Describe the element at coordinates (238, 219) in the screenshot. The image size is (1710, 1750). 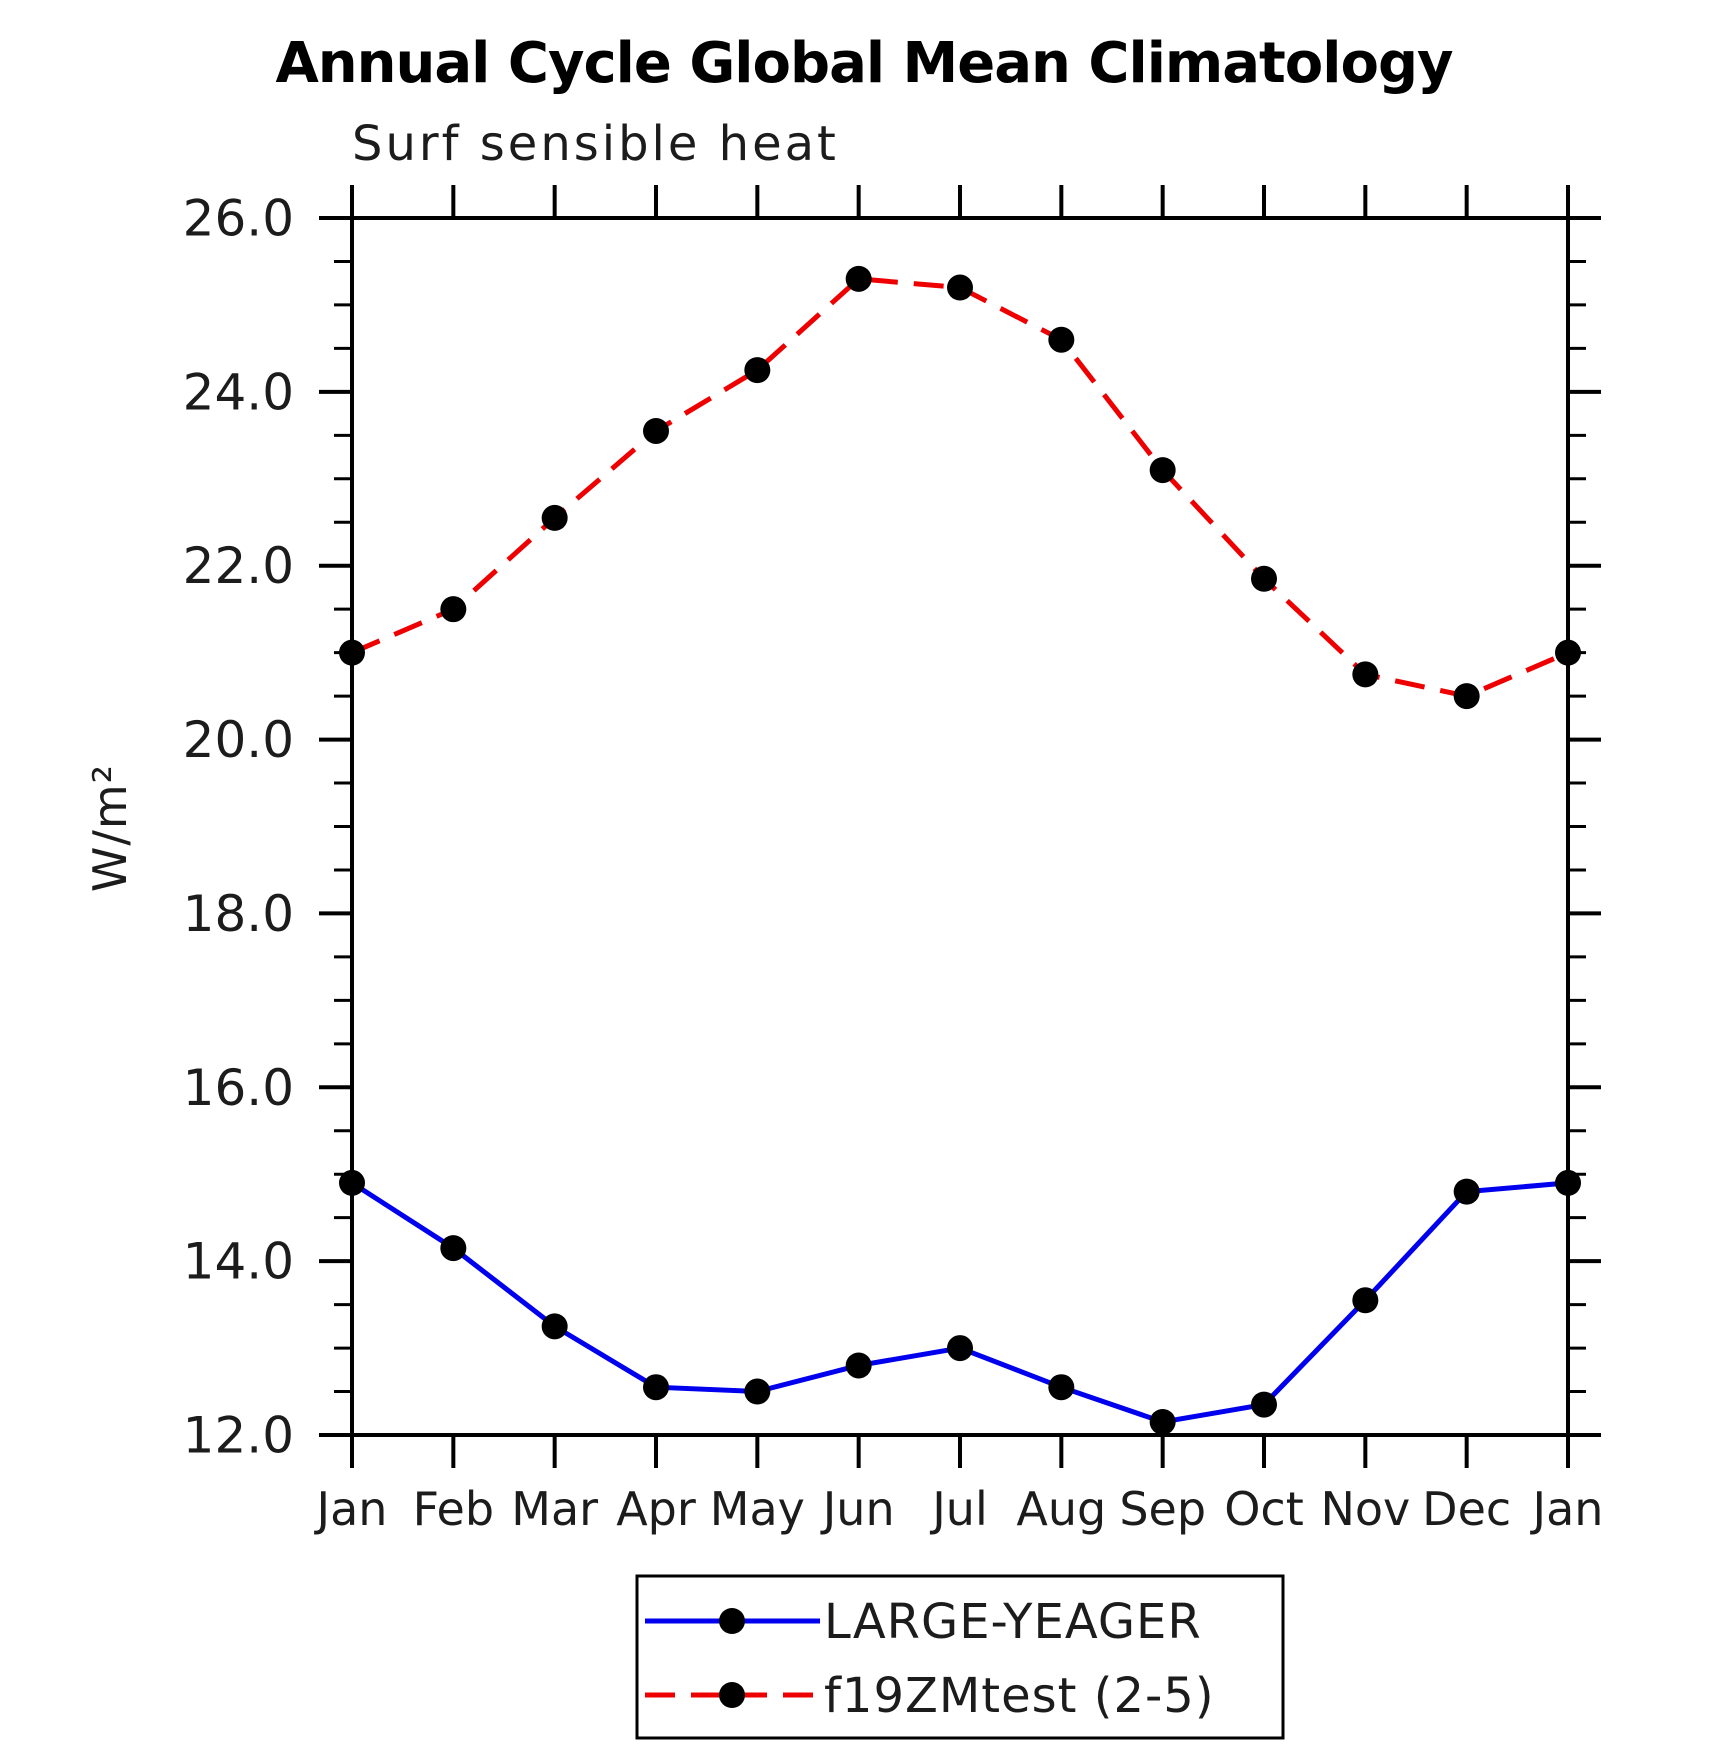
I see `y-tick-label: 26.0` at that location.